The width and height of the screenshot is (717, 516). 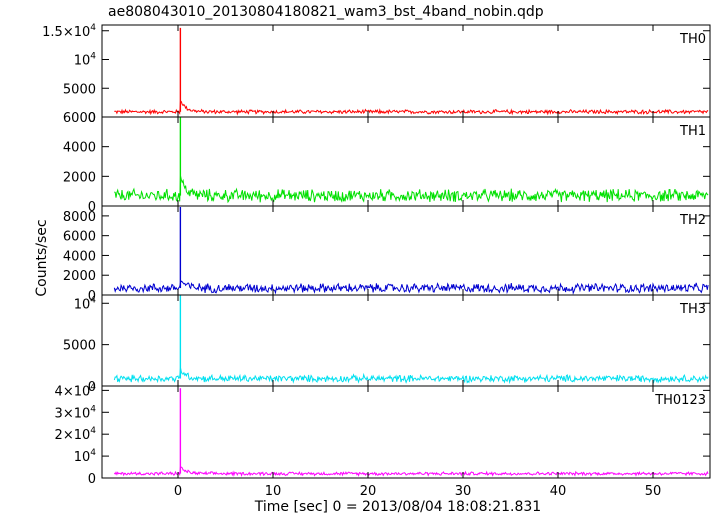 I want to click on series-line-th3, so click(x=411, y=376).